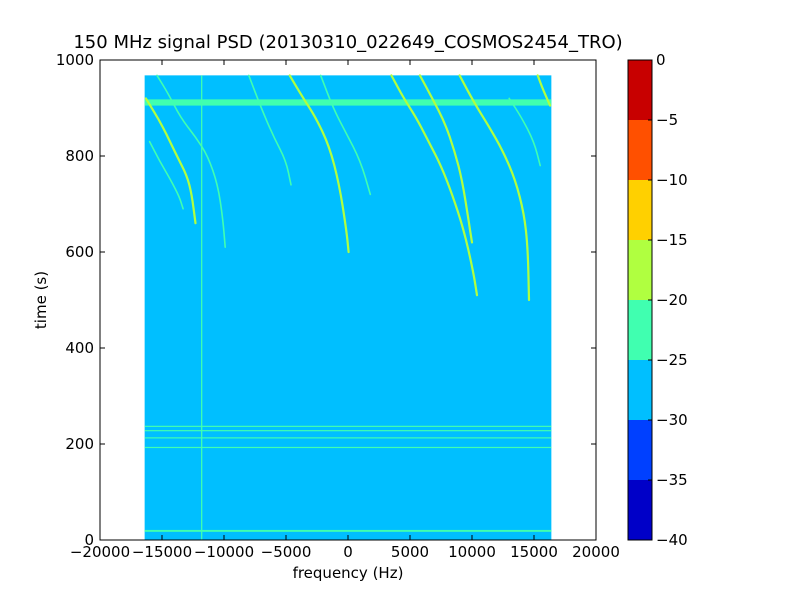 The height and width of the screenshot is (600, 800). Describe the element at coordinates (672, 240) in the screenshot. I see `colorbar-tick-label: −15` at that location.